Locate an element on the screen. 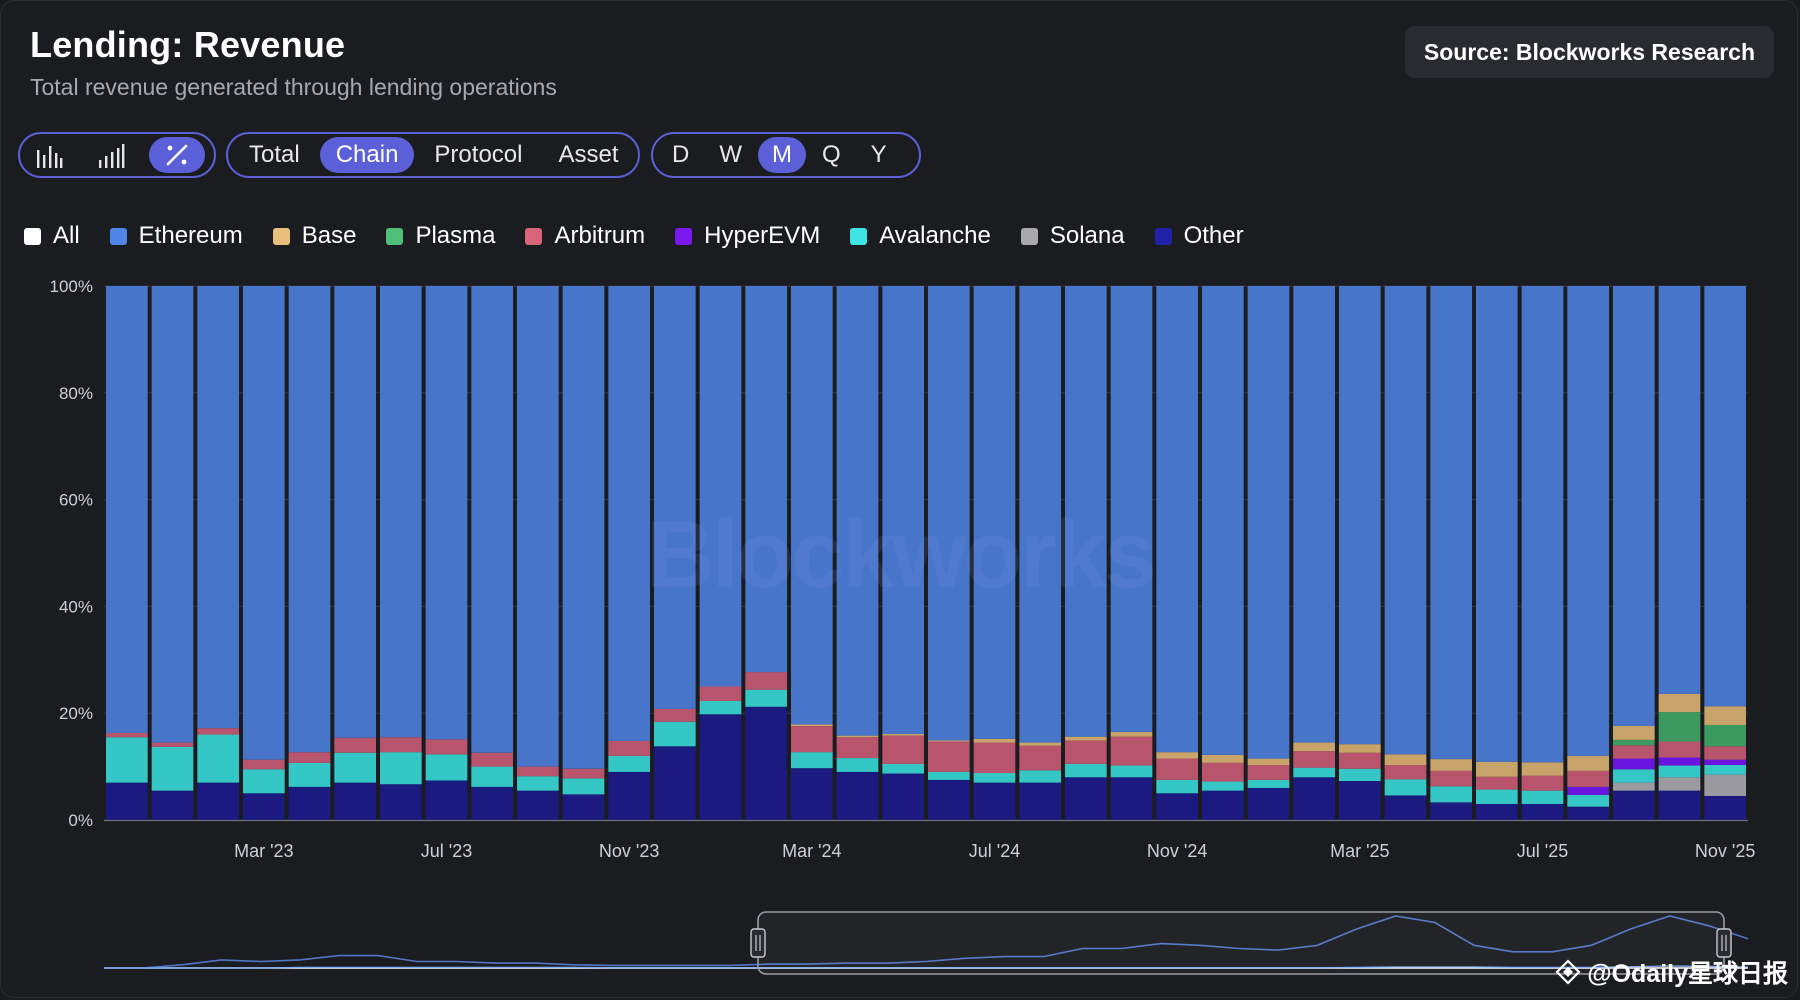  legend-label: Avalanche is located at coordinates (935, 235).